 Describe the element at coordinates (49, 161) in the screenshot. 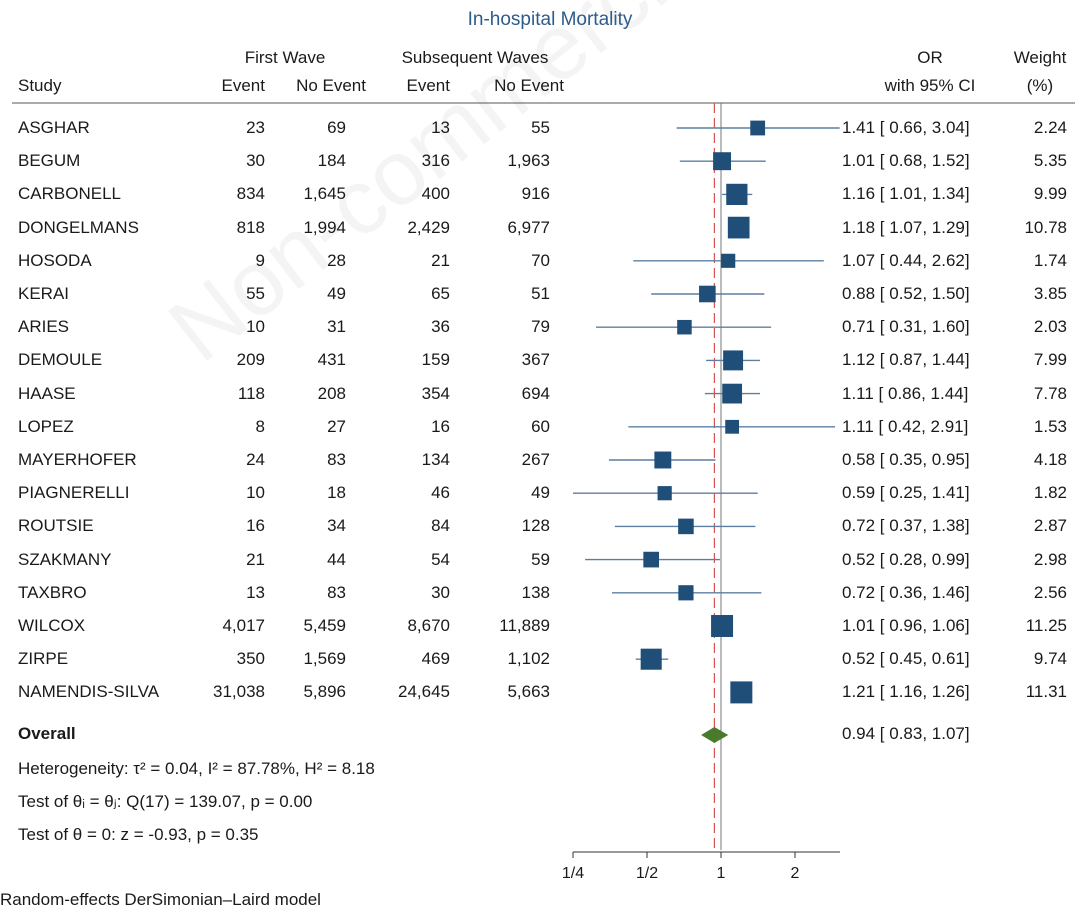

I see `study-name: BEGUM` at that location.